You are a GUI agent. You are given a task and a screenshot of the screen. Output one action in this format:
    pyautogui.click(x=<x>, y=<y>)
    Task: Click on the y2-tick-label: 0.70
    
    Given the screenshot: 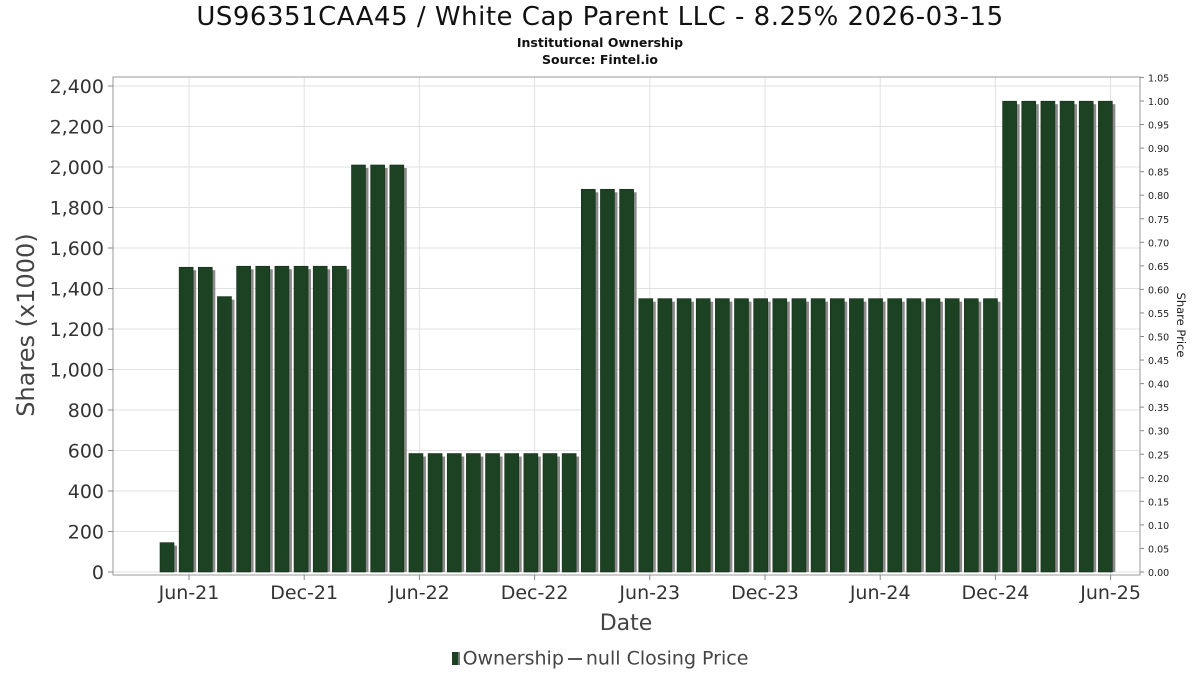 What is the action you would take?
    pyautogui.click(x=1158, y=243)
    